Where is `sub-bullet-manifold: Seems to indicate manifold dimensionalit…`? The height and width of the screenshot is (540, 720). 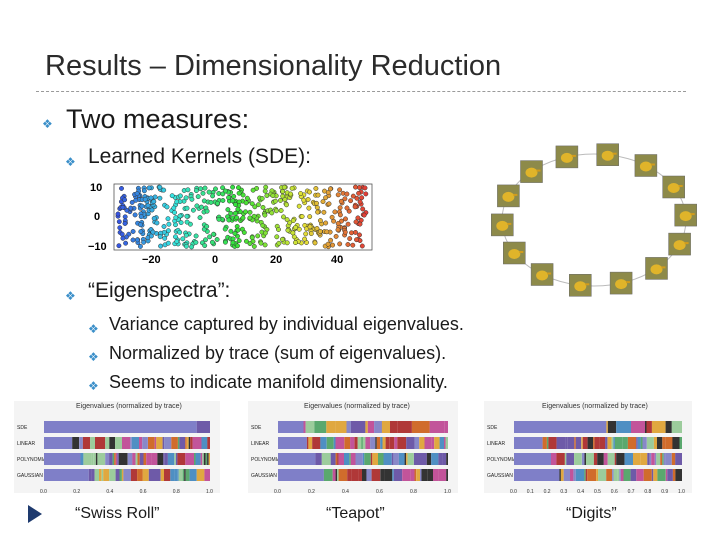 sub-bullet-manifold: Seems to indicate manifold dimensionalit… is located at coordinates (278, 382).